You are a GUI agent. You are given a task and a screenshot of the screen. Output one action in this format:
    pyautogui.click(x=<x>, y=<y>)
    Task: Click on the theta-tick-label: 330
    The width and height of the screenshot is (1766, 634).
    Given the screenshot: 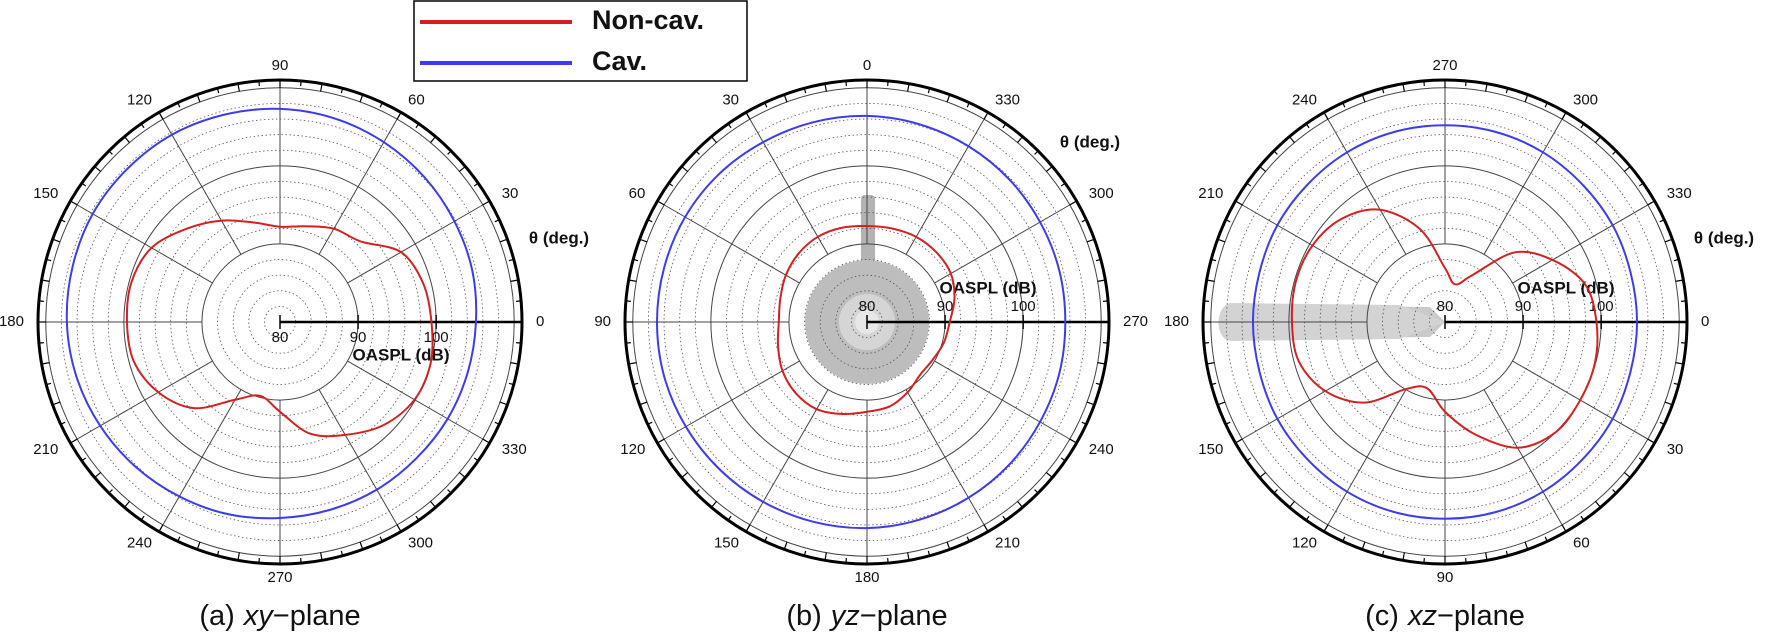 What is the action you would take?
    pyautogui.click(x=1679, y=193)
    